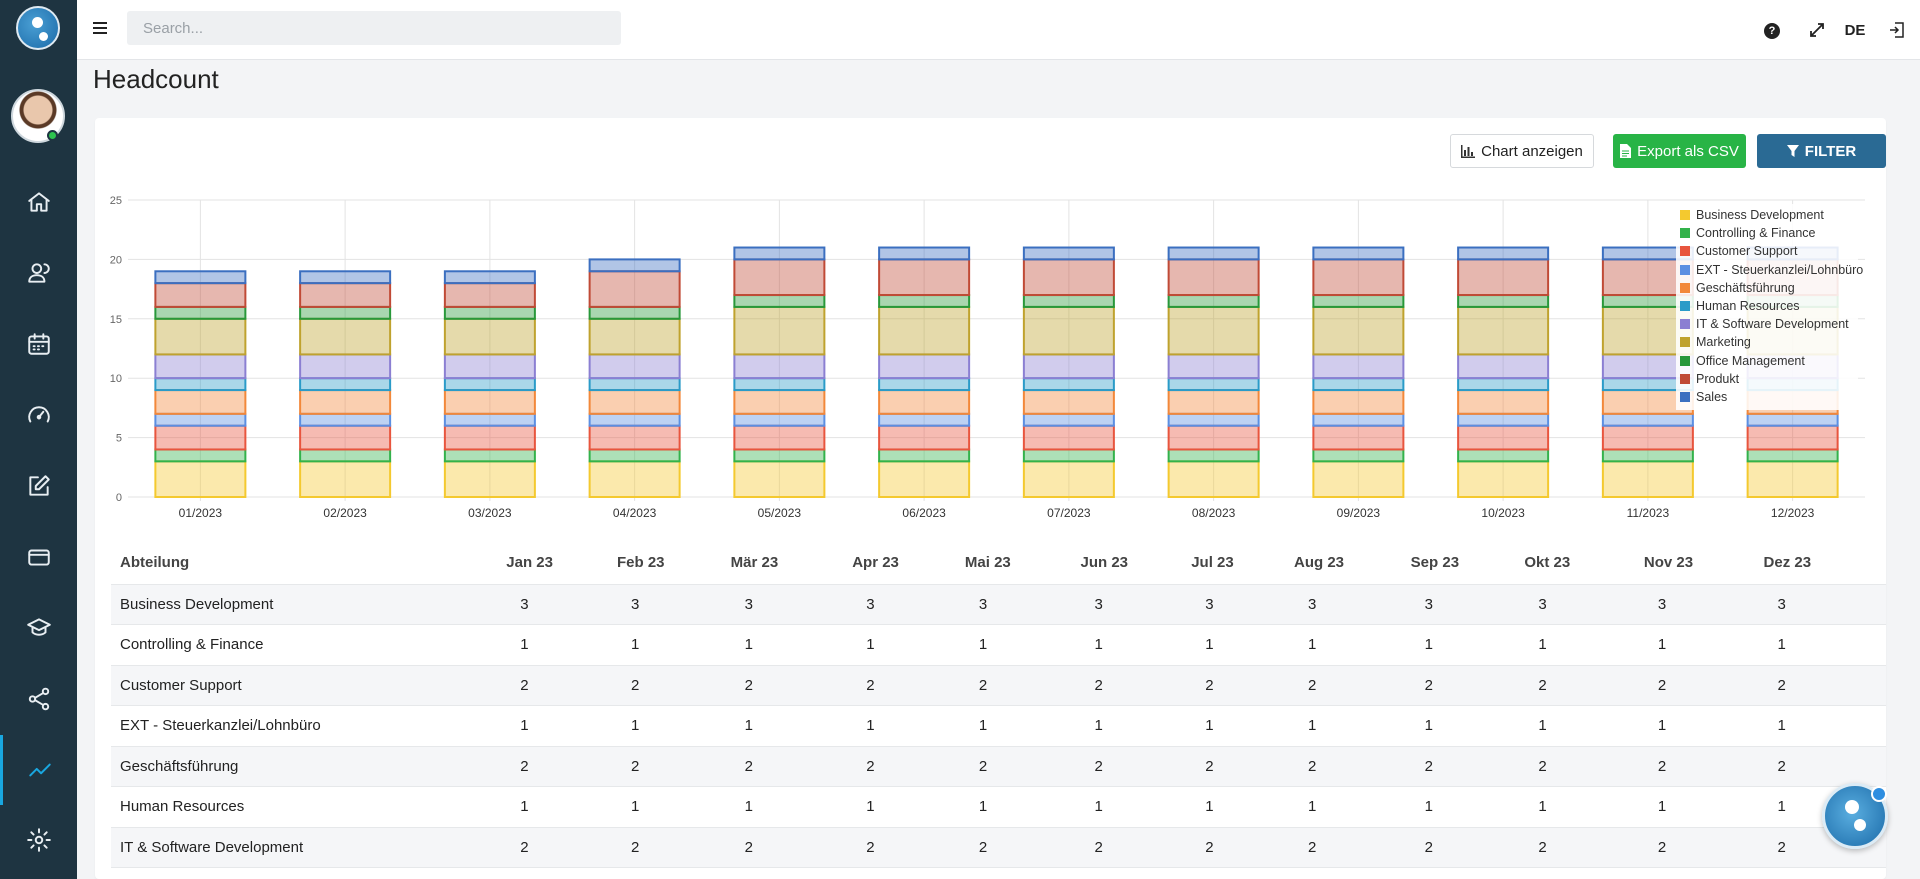 The image size is (1920, 879). Describe the element at coordinates (304, 766) in the screenshot. I see `department-cell: Geschäftsführung` at that location.